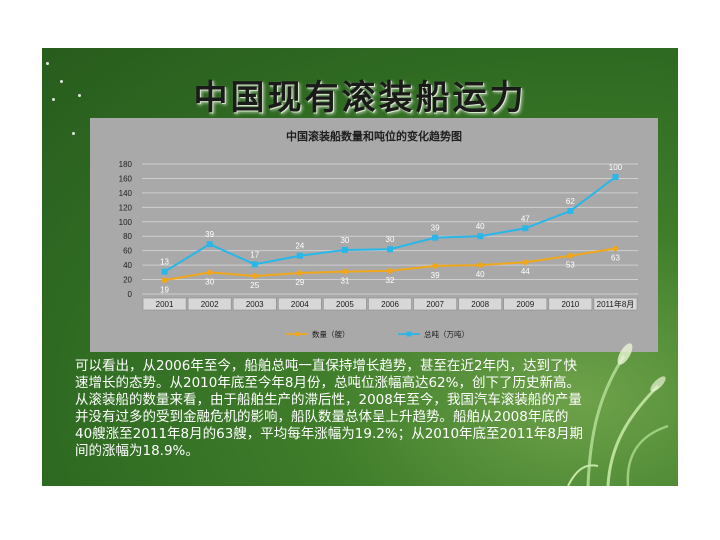  I want to click on x-tick-label: 2009, so click(525, 304).